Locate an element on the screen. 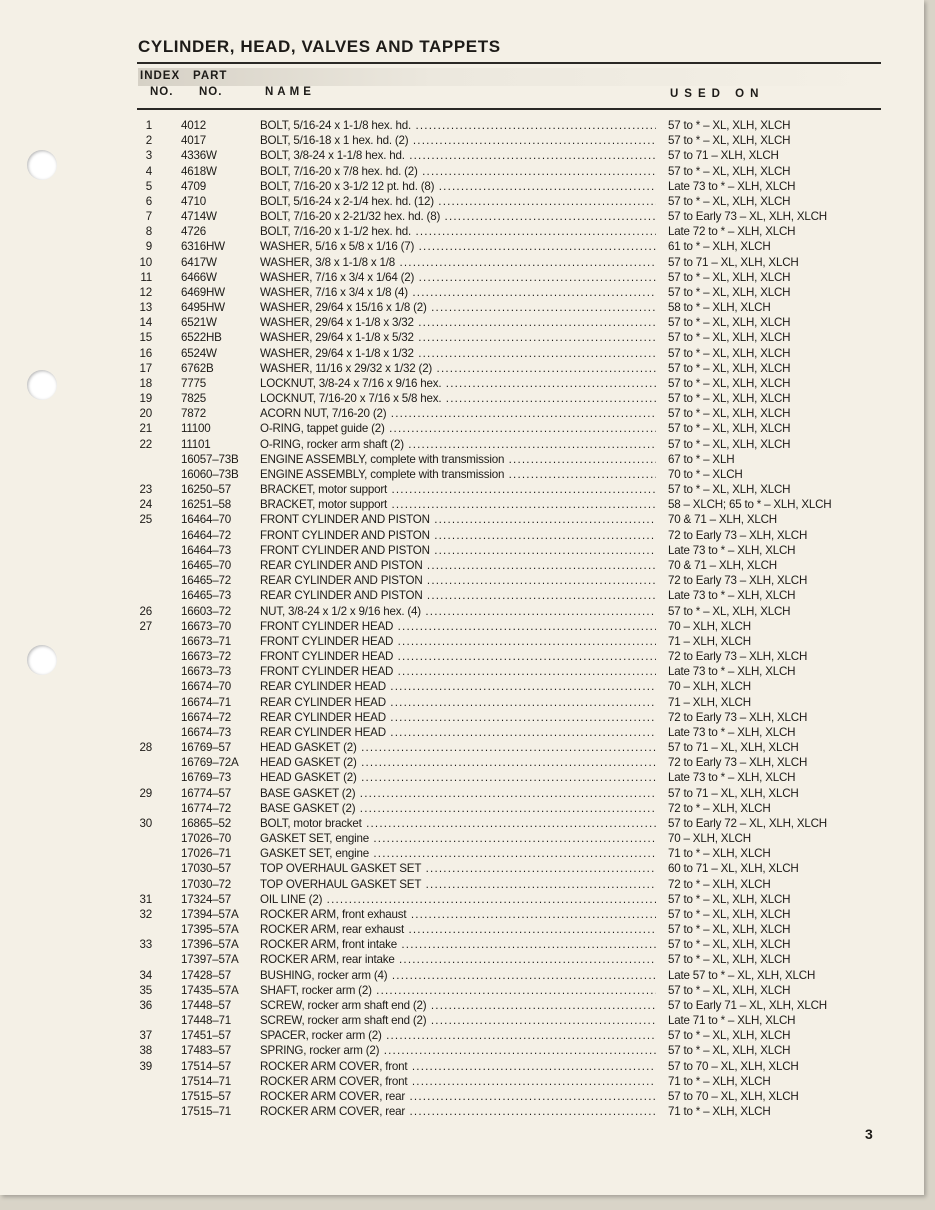 The image size is (935, 1210). part-no: 16774–57 is located at coordinates (206, 793).